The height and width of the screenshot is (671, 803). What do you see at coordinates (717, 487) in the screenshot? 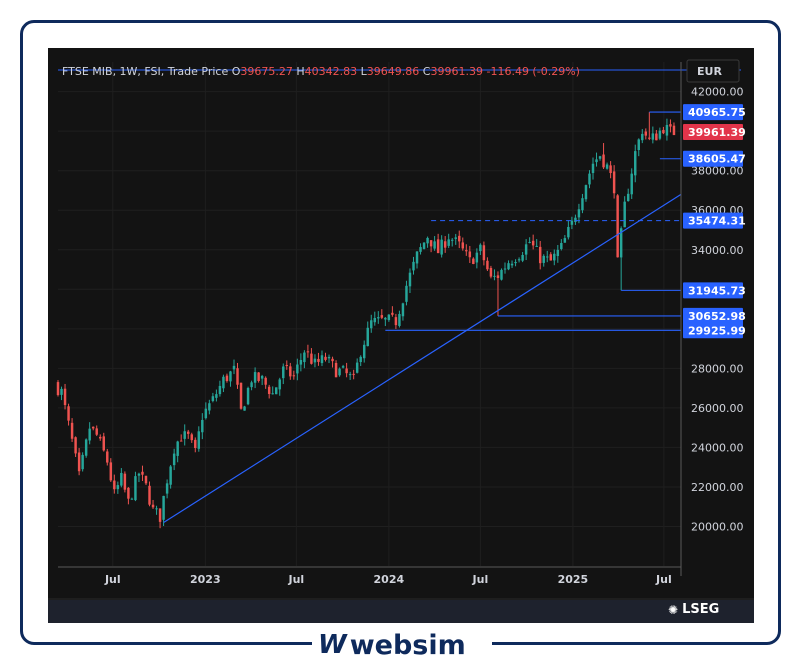
I see `y-tick-label: 22000.00` at bounding box center [717, 487].